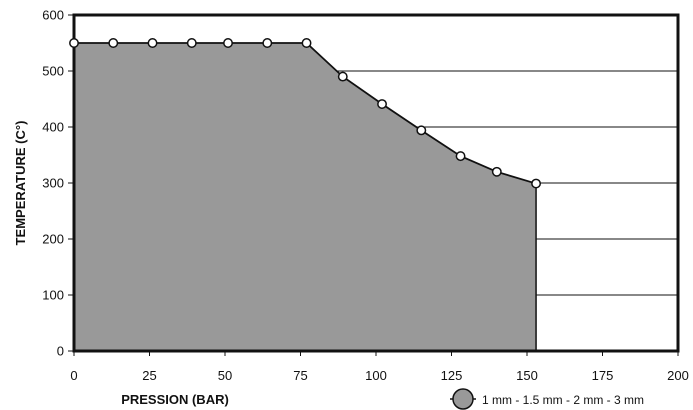  I want to click on x-tick-label-0: 0, so click(73, 375).